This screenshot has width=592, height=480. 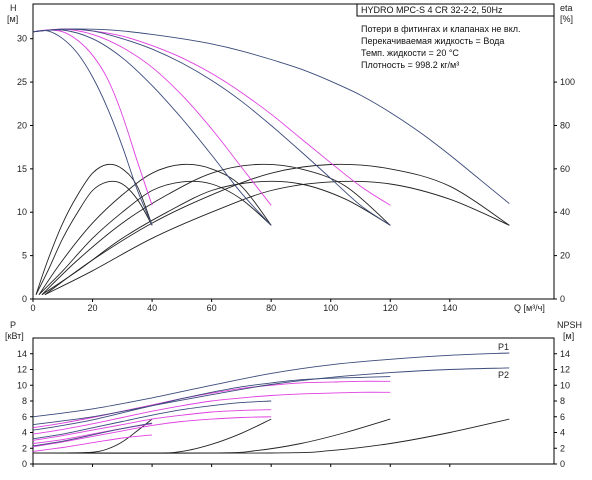 What do you see at coordinates (14, 336) in the screenshot?
I see `p-axis-unit: [кВт]` at bounding box center [14, 336].